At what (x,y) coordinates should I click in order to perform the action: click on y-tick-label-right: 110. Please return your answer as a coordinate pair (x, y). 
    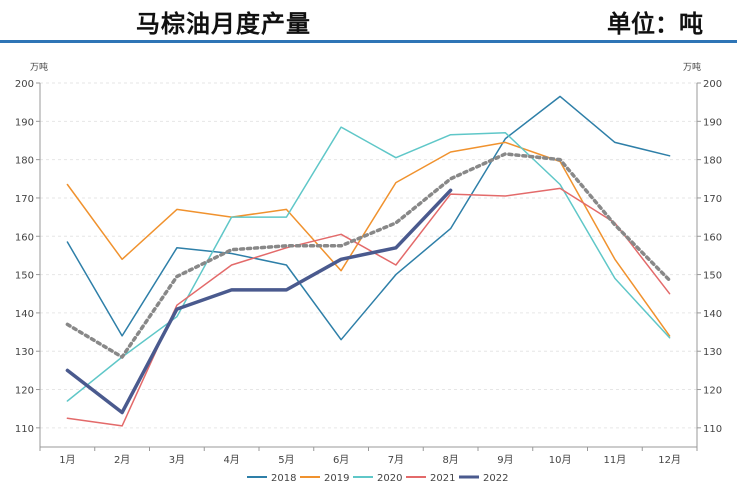
    Looking at the image, I should click on (712, 429).